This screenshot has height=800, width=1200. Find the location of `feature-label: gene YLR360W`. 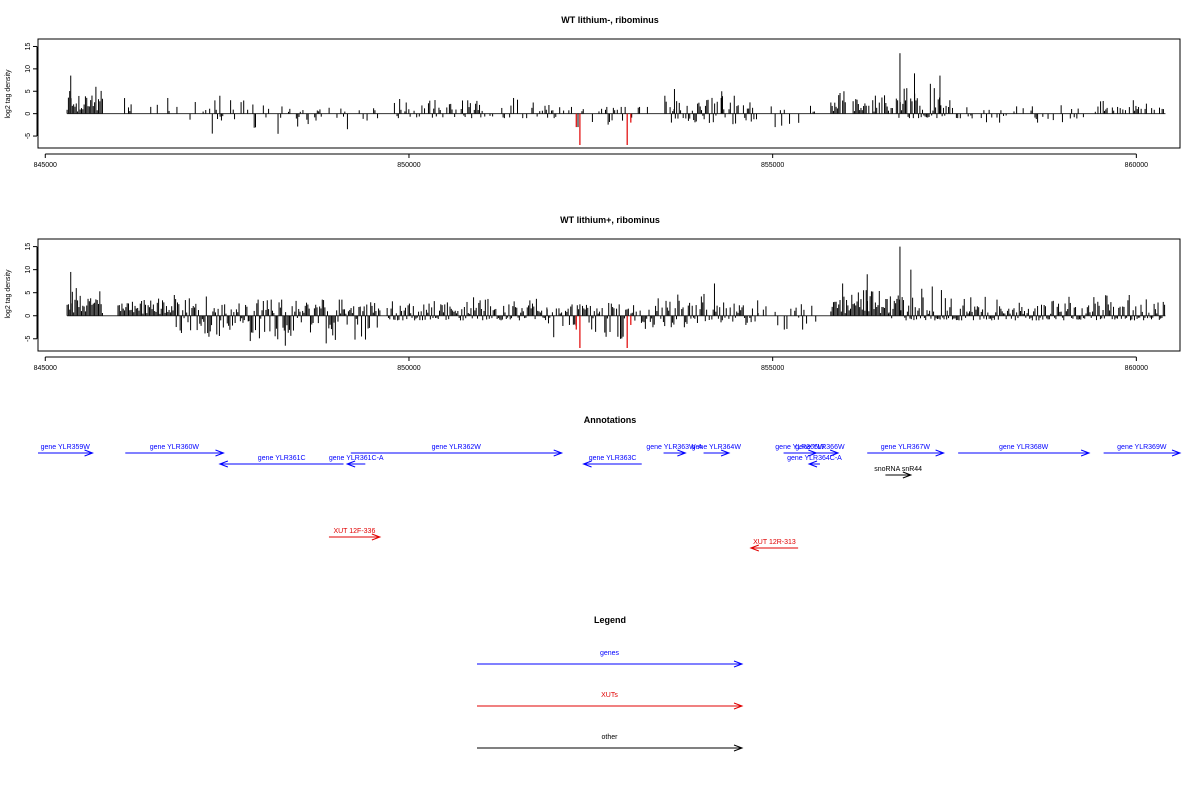

feature-label: gene YLR360W is located at coordinates (175, 447).